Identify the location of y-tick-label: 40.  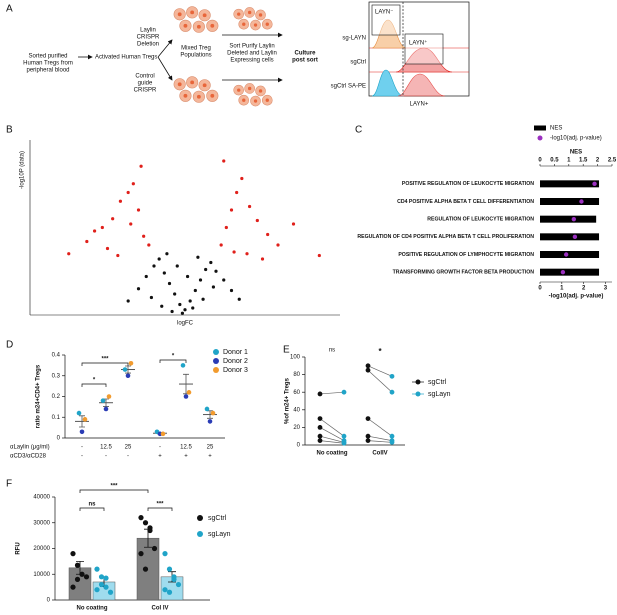
(296, 410).